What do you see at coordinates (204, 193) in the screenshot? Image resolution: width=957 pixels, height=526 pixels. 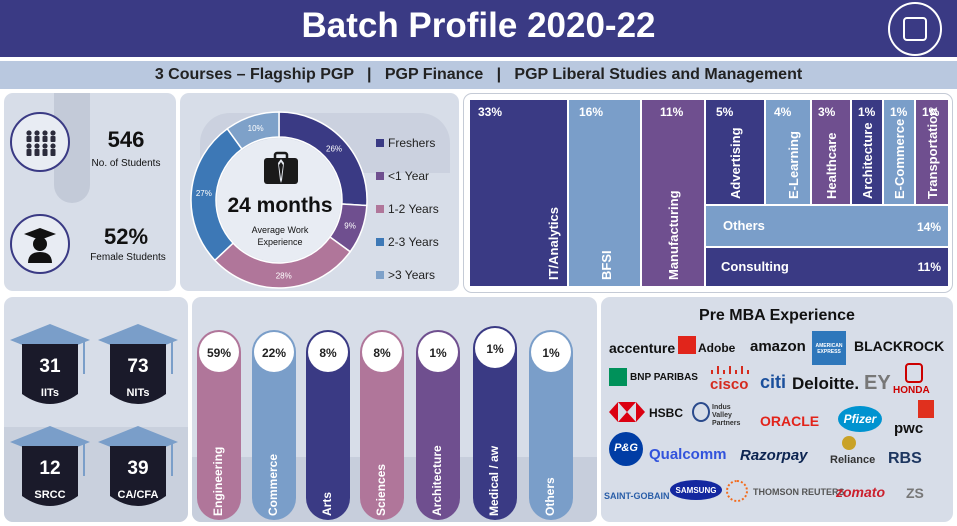 I see `donut-slice-label: 27%` at bounding box center [204, 193].